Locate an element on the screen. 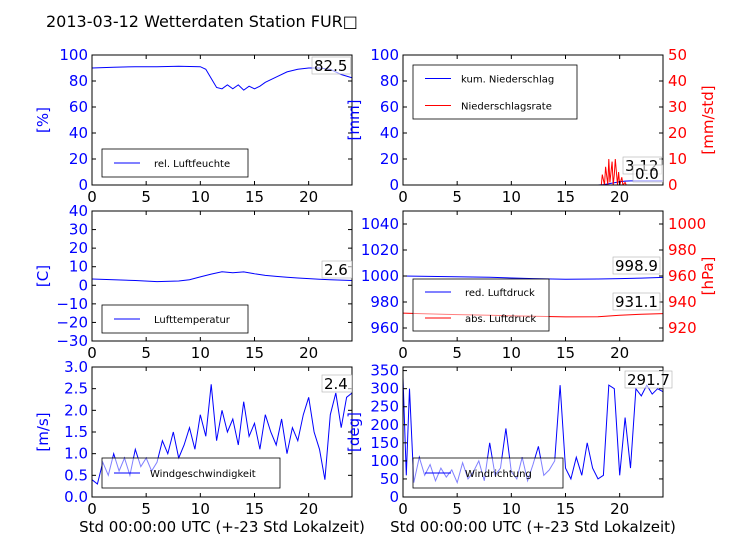  y-axis-label: [m/s] is located at coordinates (43, 431).